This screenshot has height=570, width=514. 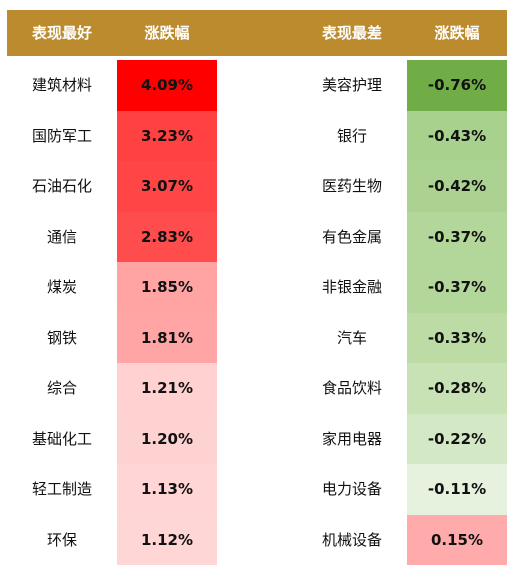 I want to click on table-row: 通信 2.83% 有色金属 -0.37%, so click(x=257, y=236).